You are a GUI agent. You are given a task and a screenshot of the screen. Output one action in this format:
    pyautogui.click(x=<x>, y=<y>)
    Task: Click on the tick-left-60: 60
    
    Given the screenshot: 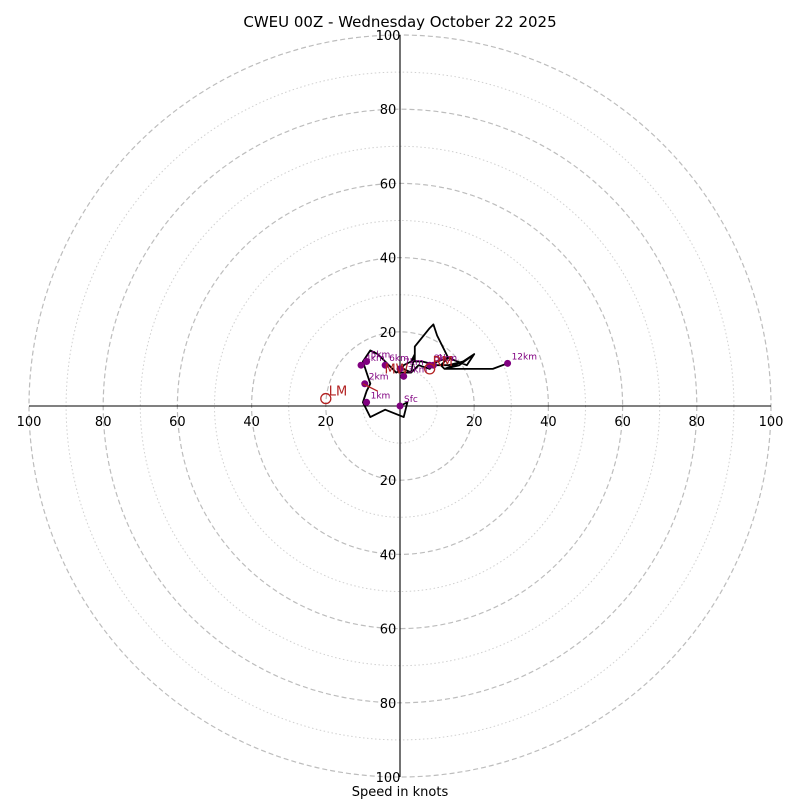 What is the action you would take?
    pyautogui.click(x=177, y=422)
    